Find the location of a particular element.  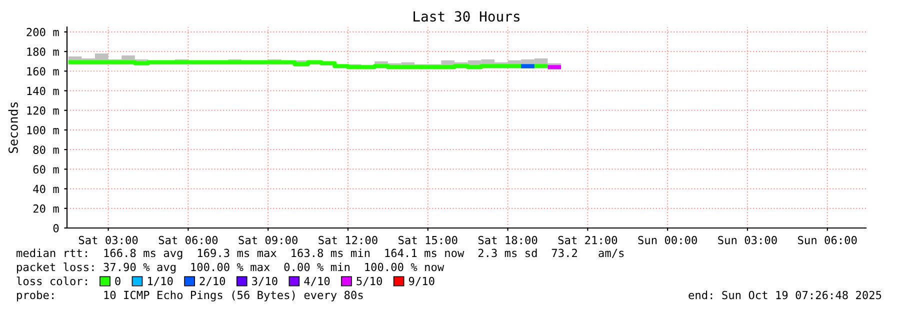

text: median rtt: 166.8 ms avg 169.3 ms max 163.8 ms min 164.1 ms now 2.3 ms sd 73.2 am/s is located at coordinates (320, 254).